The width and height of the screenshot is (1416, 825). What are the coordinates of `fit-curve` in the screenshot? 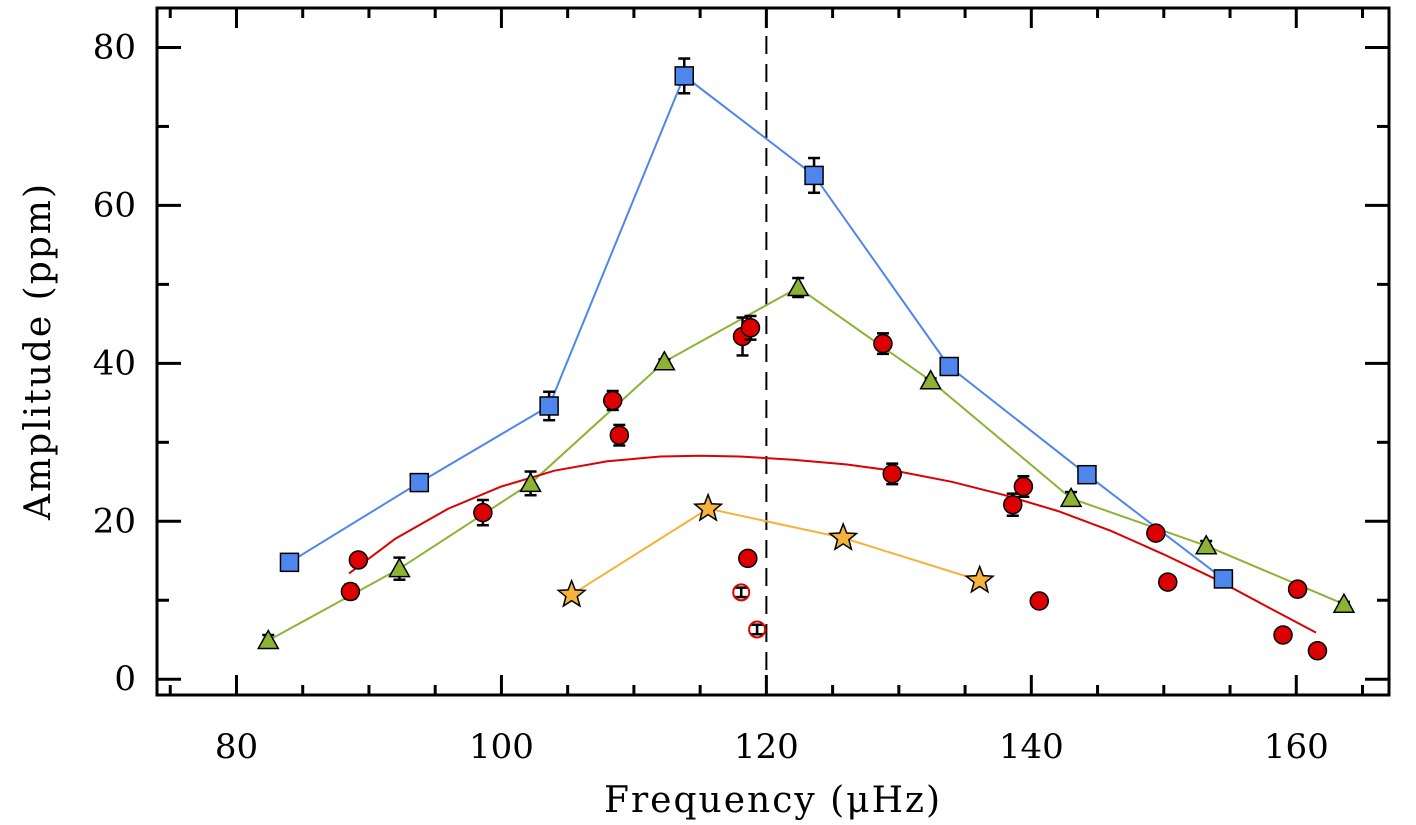 It's located at (832, 544).